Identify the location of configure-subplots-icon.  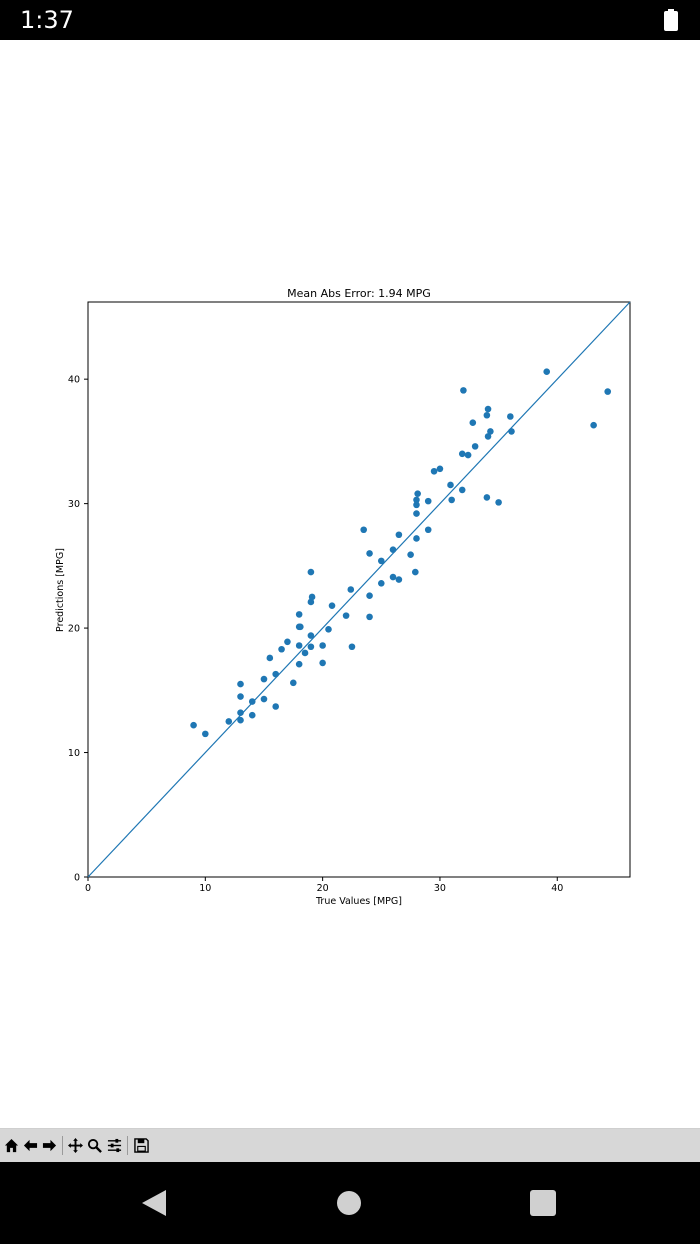
(114, 1145).